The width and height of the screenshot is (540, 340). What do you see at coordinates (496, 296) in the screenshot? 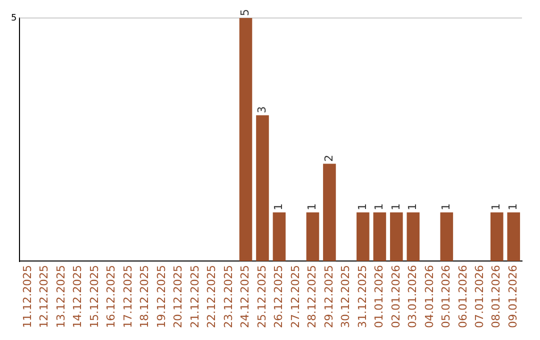
I see `x-tick-label: 08.01.2026` at bounding box center [496, 296].